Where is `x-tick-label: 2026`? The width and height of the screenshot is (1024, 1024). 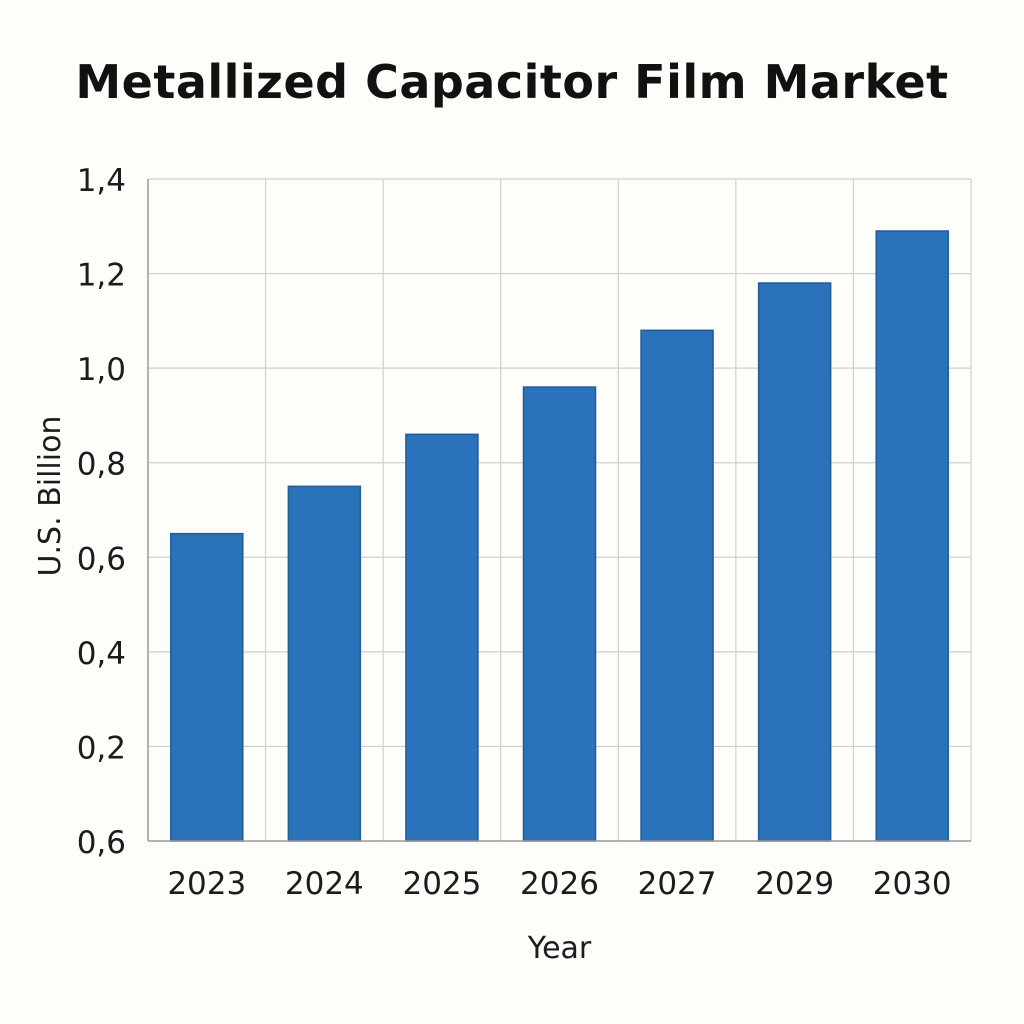
x-tick-label: 2026 is located at coordinates (559, 884).